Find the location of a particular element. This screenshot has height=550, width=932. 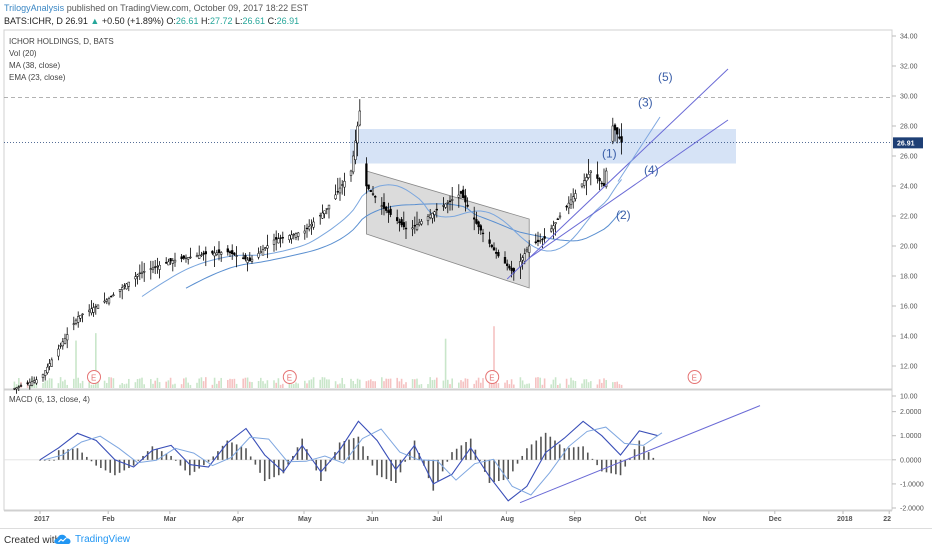

legend-macd: MACD (6, 13, close, 4) is located at coordinates (49, 399).